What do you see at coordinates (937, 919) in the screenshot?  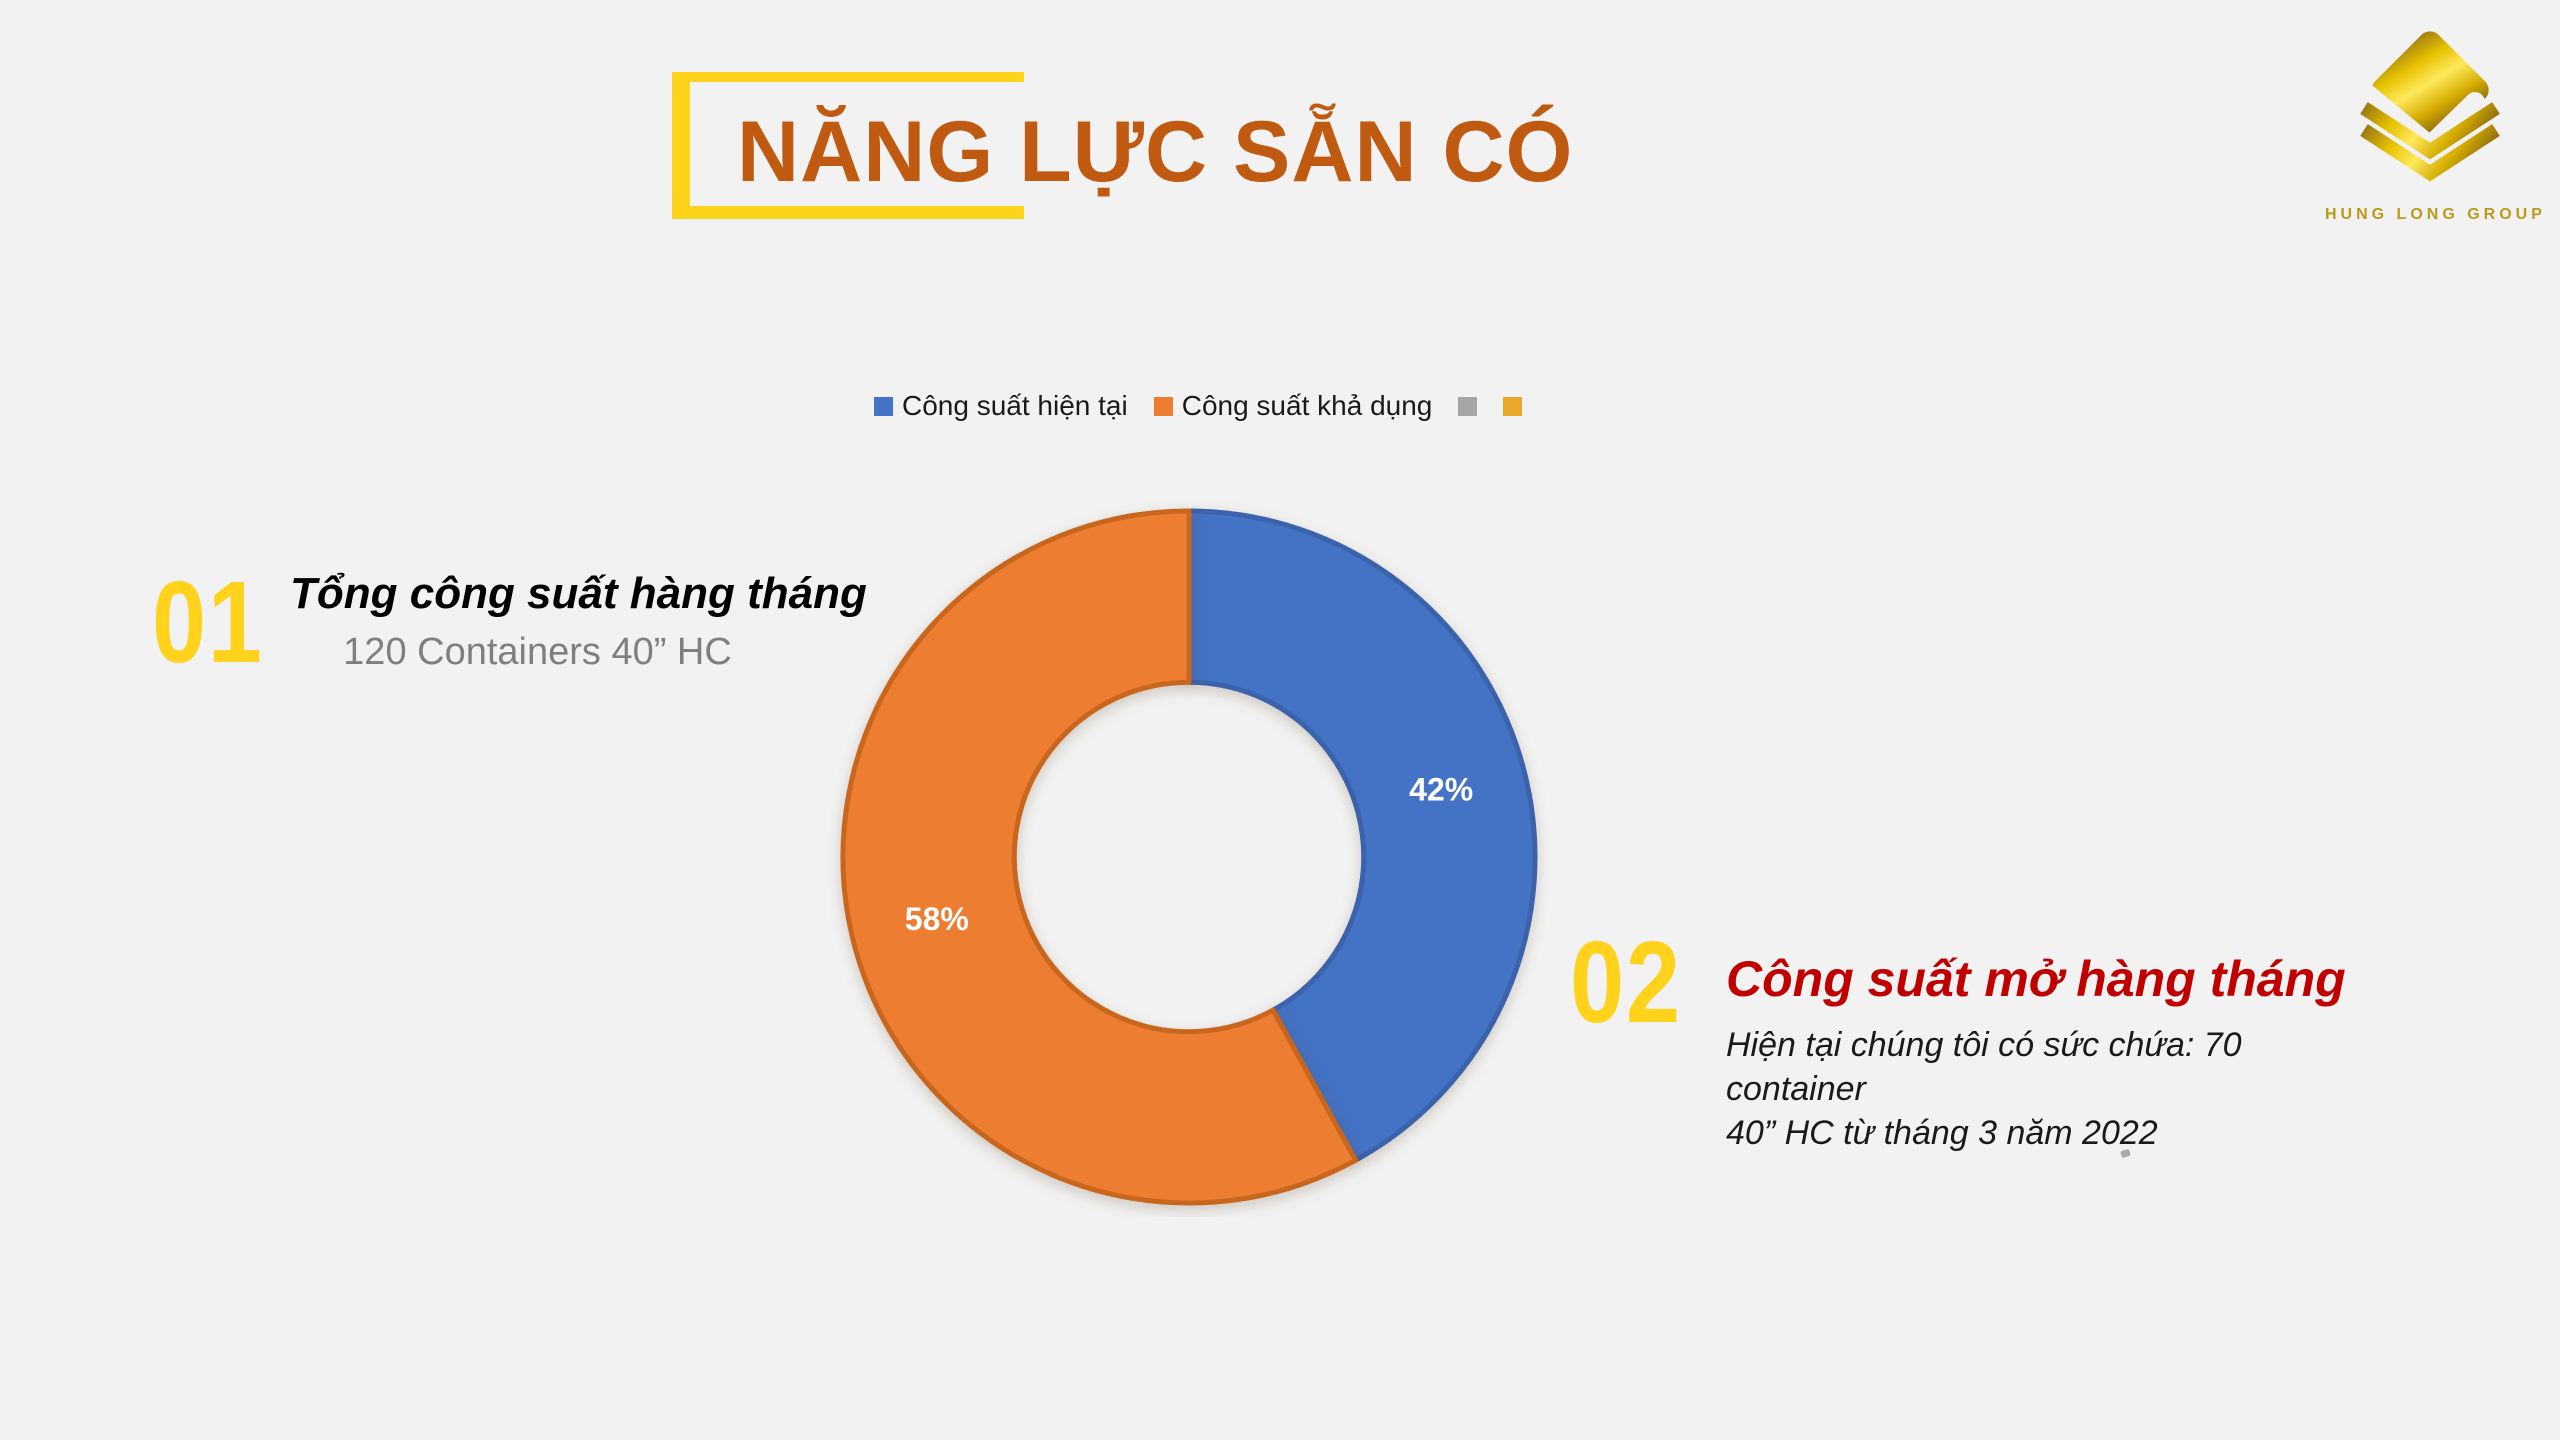 I see `slice-label-1: 58%` at bounding box center [937, 919].